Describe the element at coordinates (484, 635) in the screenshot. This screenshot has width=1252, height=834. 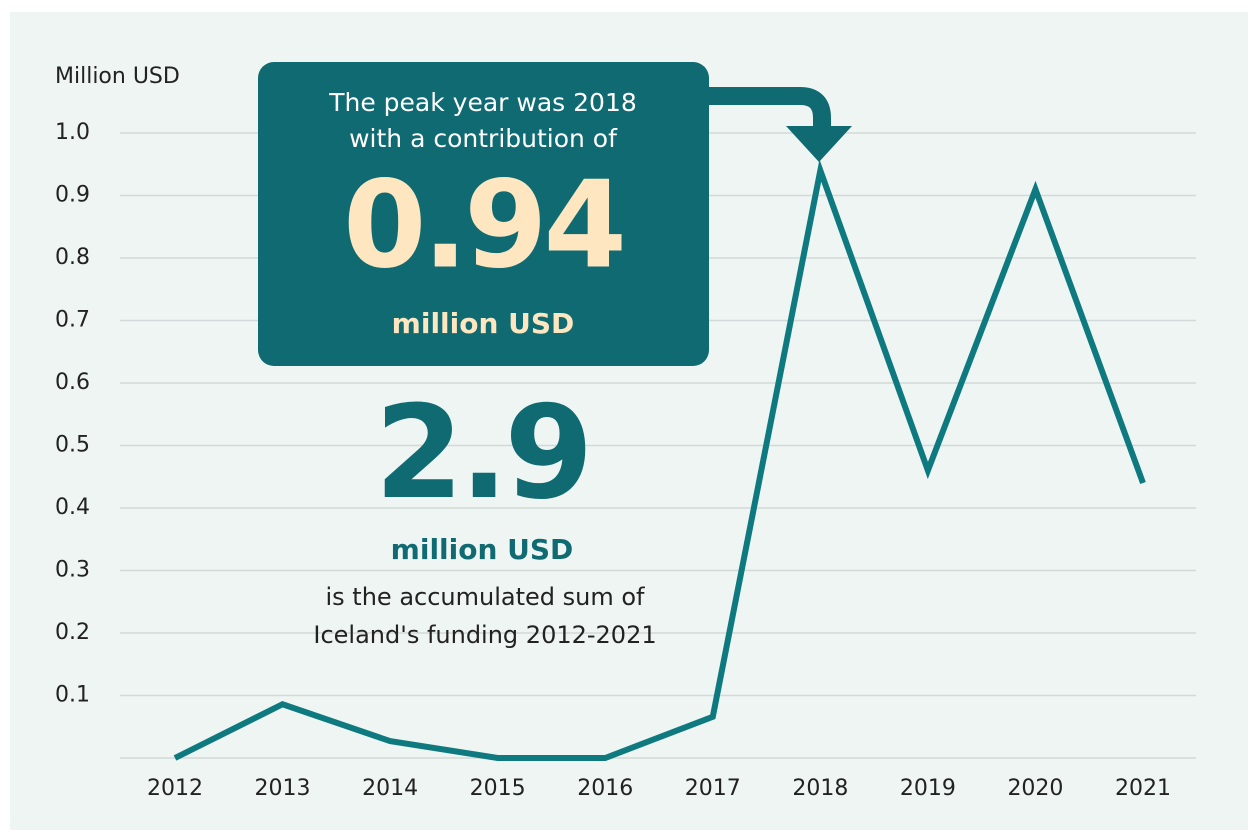
I see `total-text: Iceland's funding 2012-2021` at that location.